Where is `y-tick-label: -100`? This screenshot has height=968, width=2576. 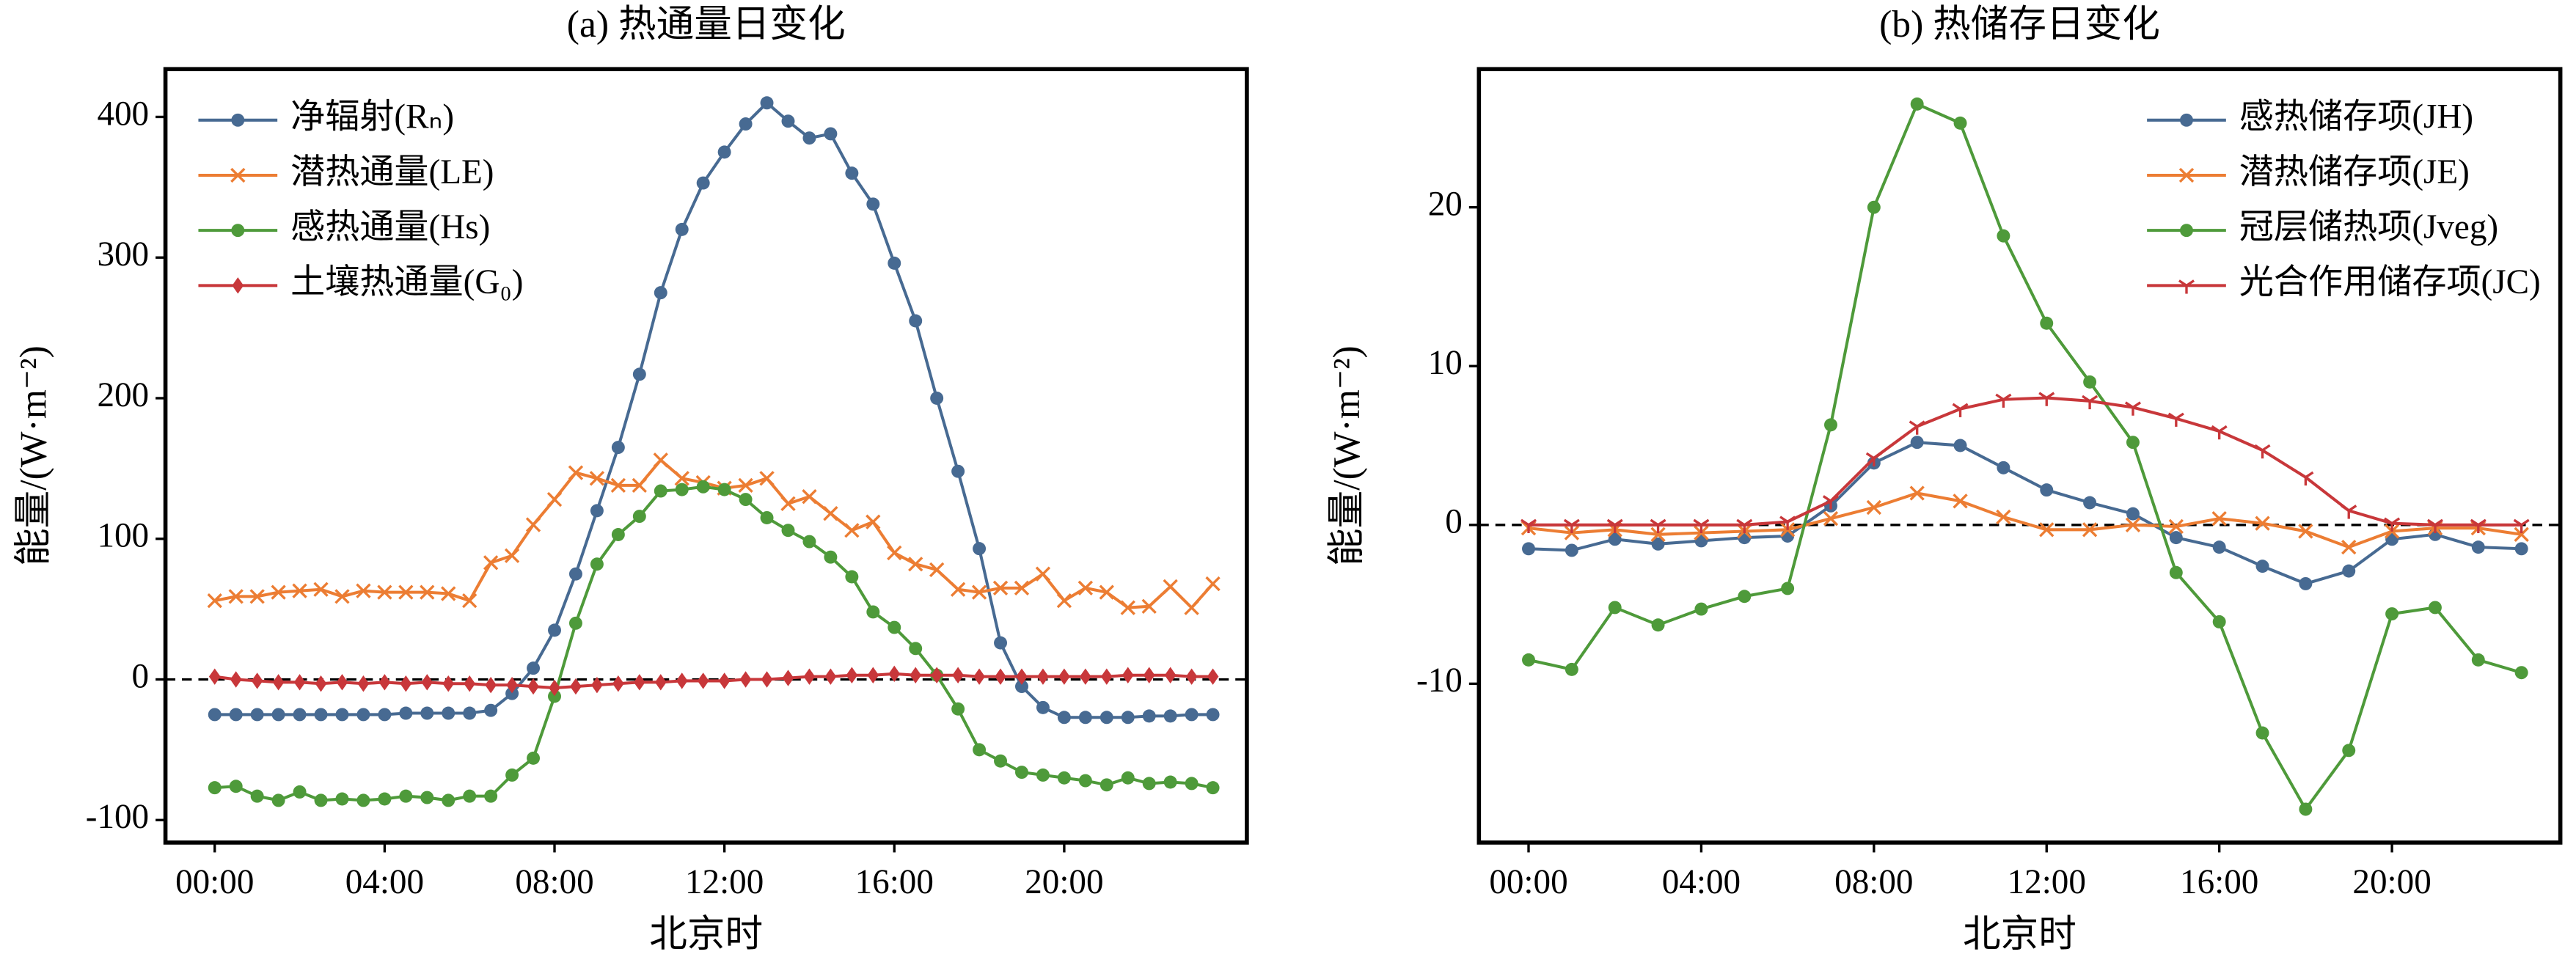 y-tick-label: -100 is located at coordinates (117, 817).